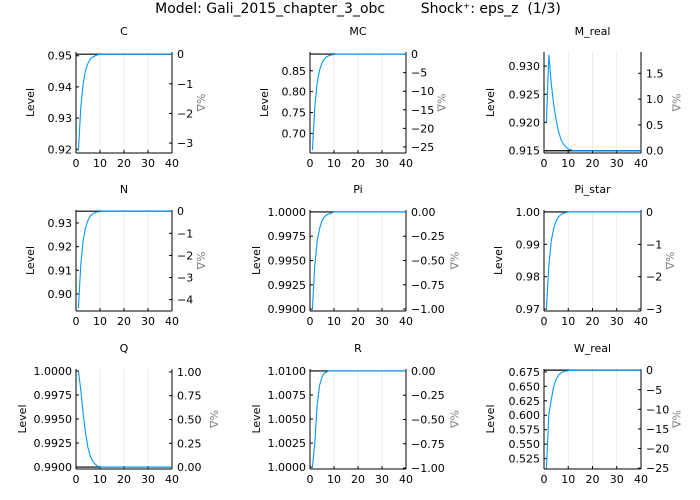  What do you see at coordinates (53, 467) in the screenshot?
I see `y-tick-label: 0.9900` at bounding box center [53, 467].